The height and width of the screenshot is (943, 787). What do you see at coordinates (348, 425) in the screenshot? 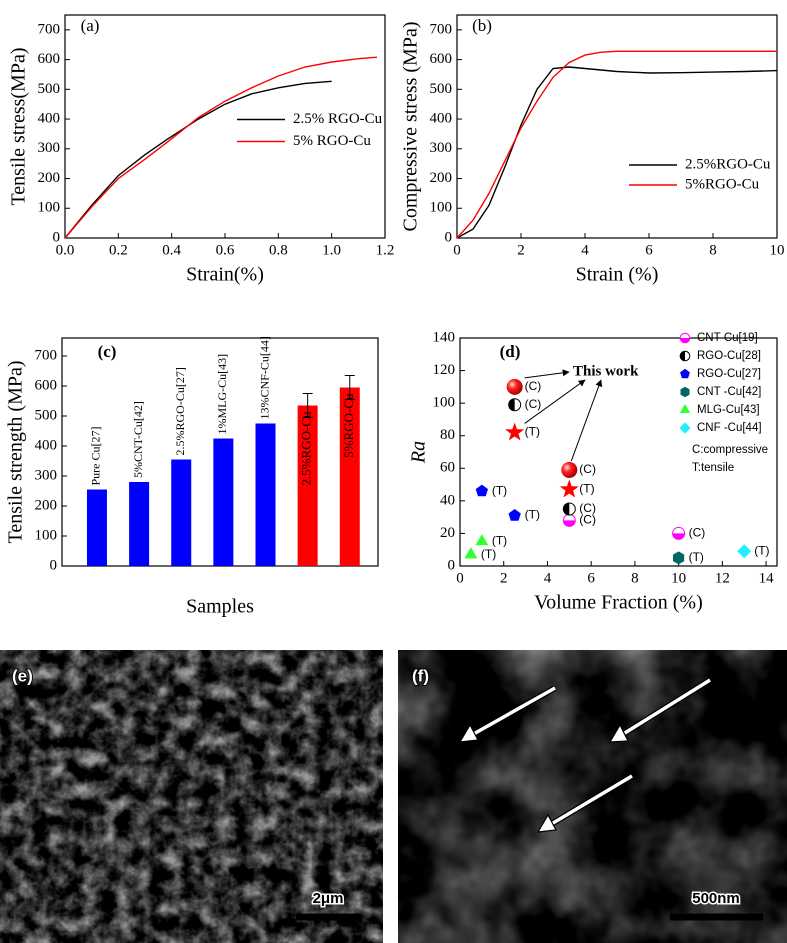
I see `bar-label: 5%RGO-Cu` at bounding box center [348, 425].